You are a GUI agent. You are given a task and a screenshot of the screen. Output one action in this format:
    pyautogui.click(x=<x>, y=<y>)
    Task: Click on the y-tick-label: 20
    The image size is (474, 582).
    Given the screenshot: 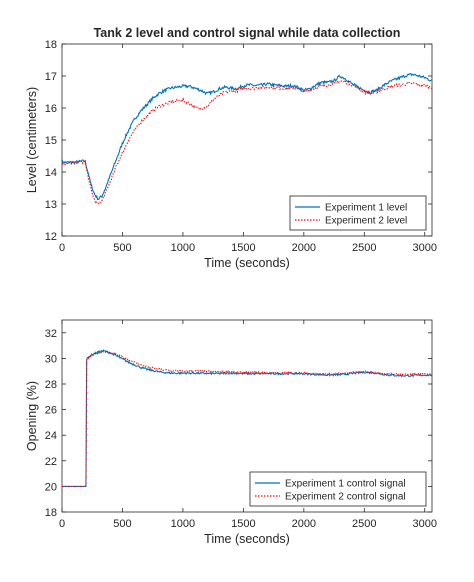 What is the action you would take?
    pyautogui.click(x=51, y=487)
    